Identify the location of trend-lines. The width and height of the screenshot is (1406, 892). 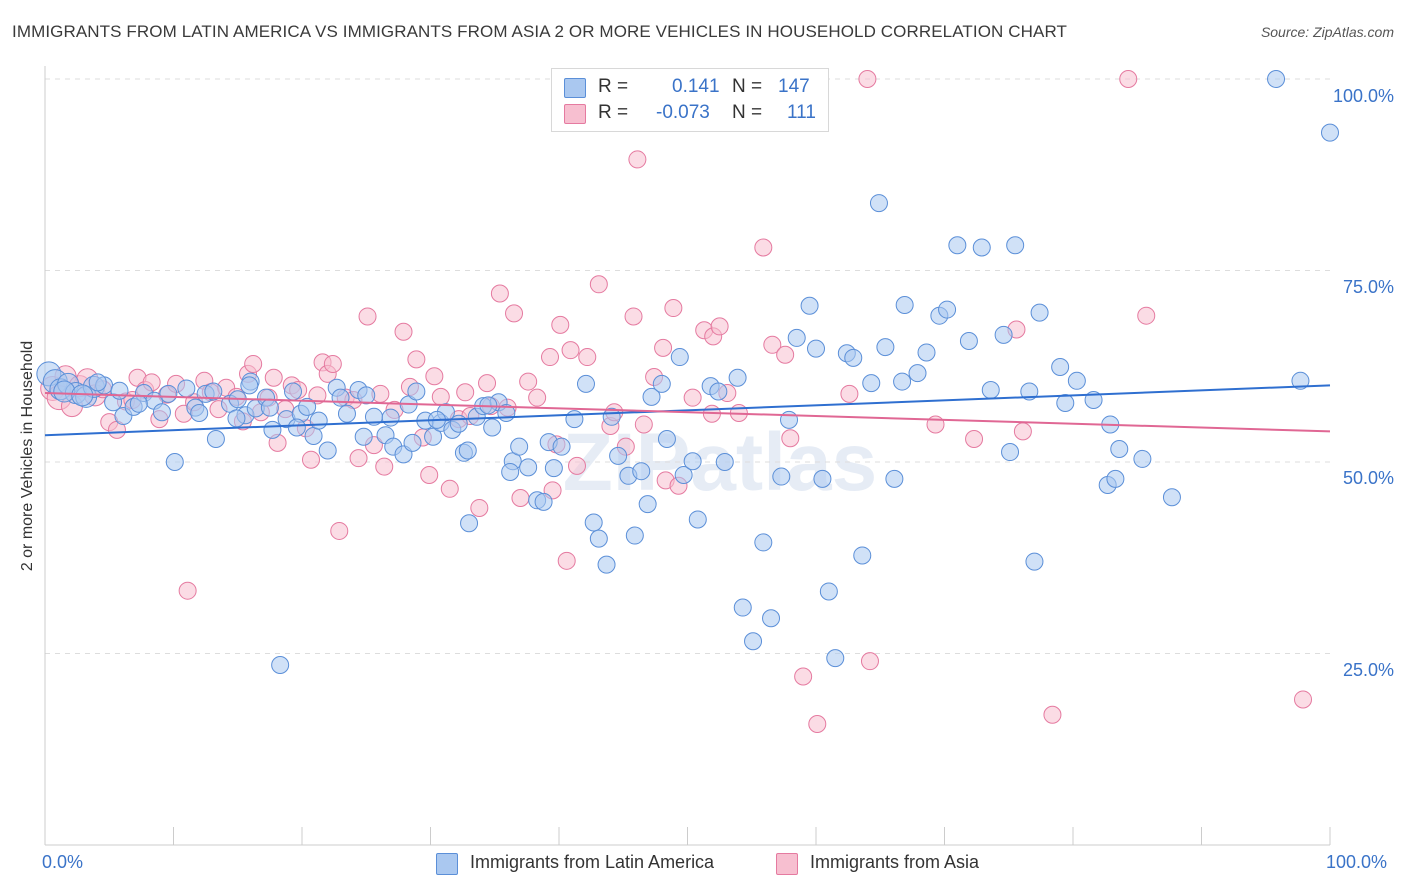
(687, 410).